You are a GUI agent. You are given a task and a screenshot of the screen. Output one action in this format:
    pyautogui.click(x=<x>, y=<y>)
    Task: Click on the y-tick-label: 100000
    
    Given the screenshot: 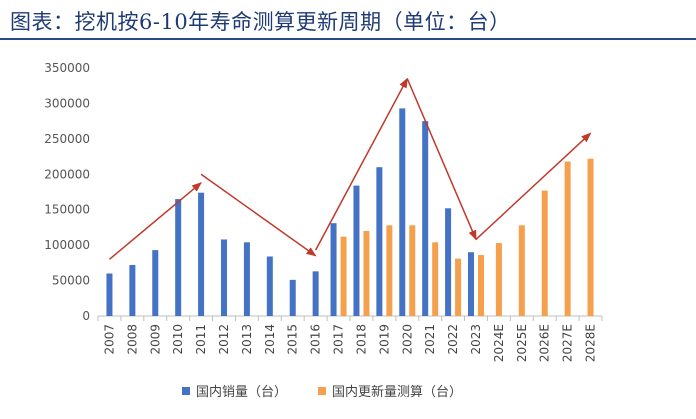 What is the action you would take?
    pyautogui.click(x=67, y=245)
    